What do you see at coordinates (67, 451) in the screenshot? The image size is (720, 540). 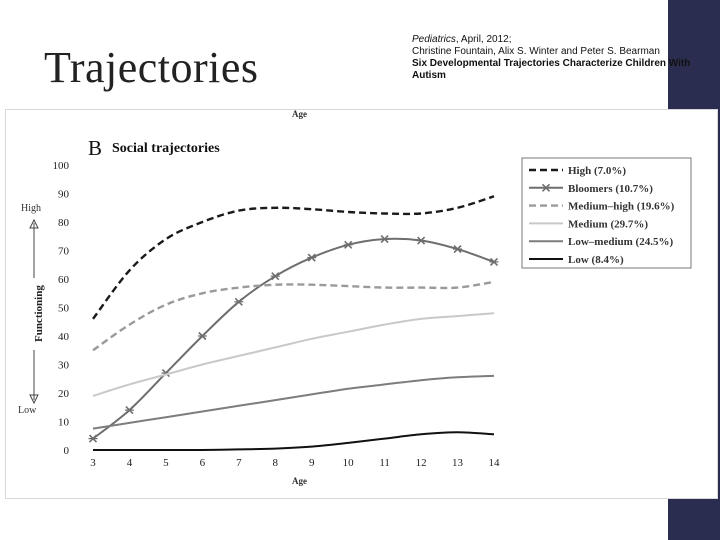 I see `y-tick-label: 0` at bounding box center [67, 451].